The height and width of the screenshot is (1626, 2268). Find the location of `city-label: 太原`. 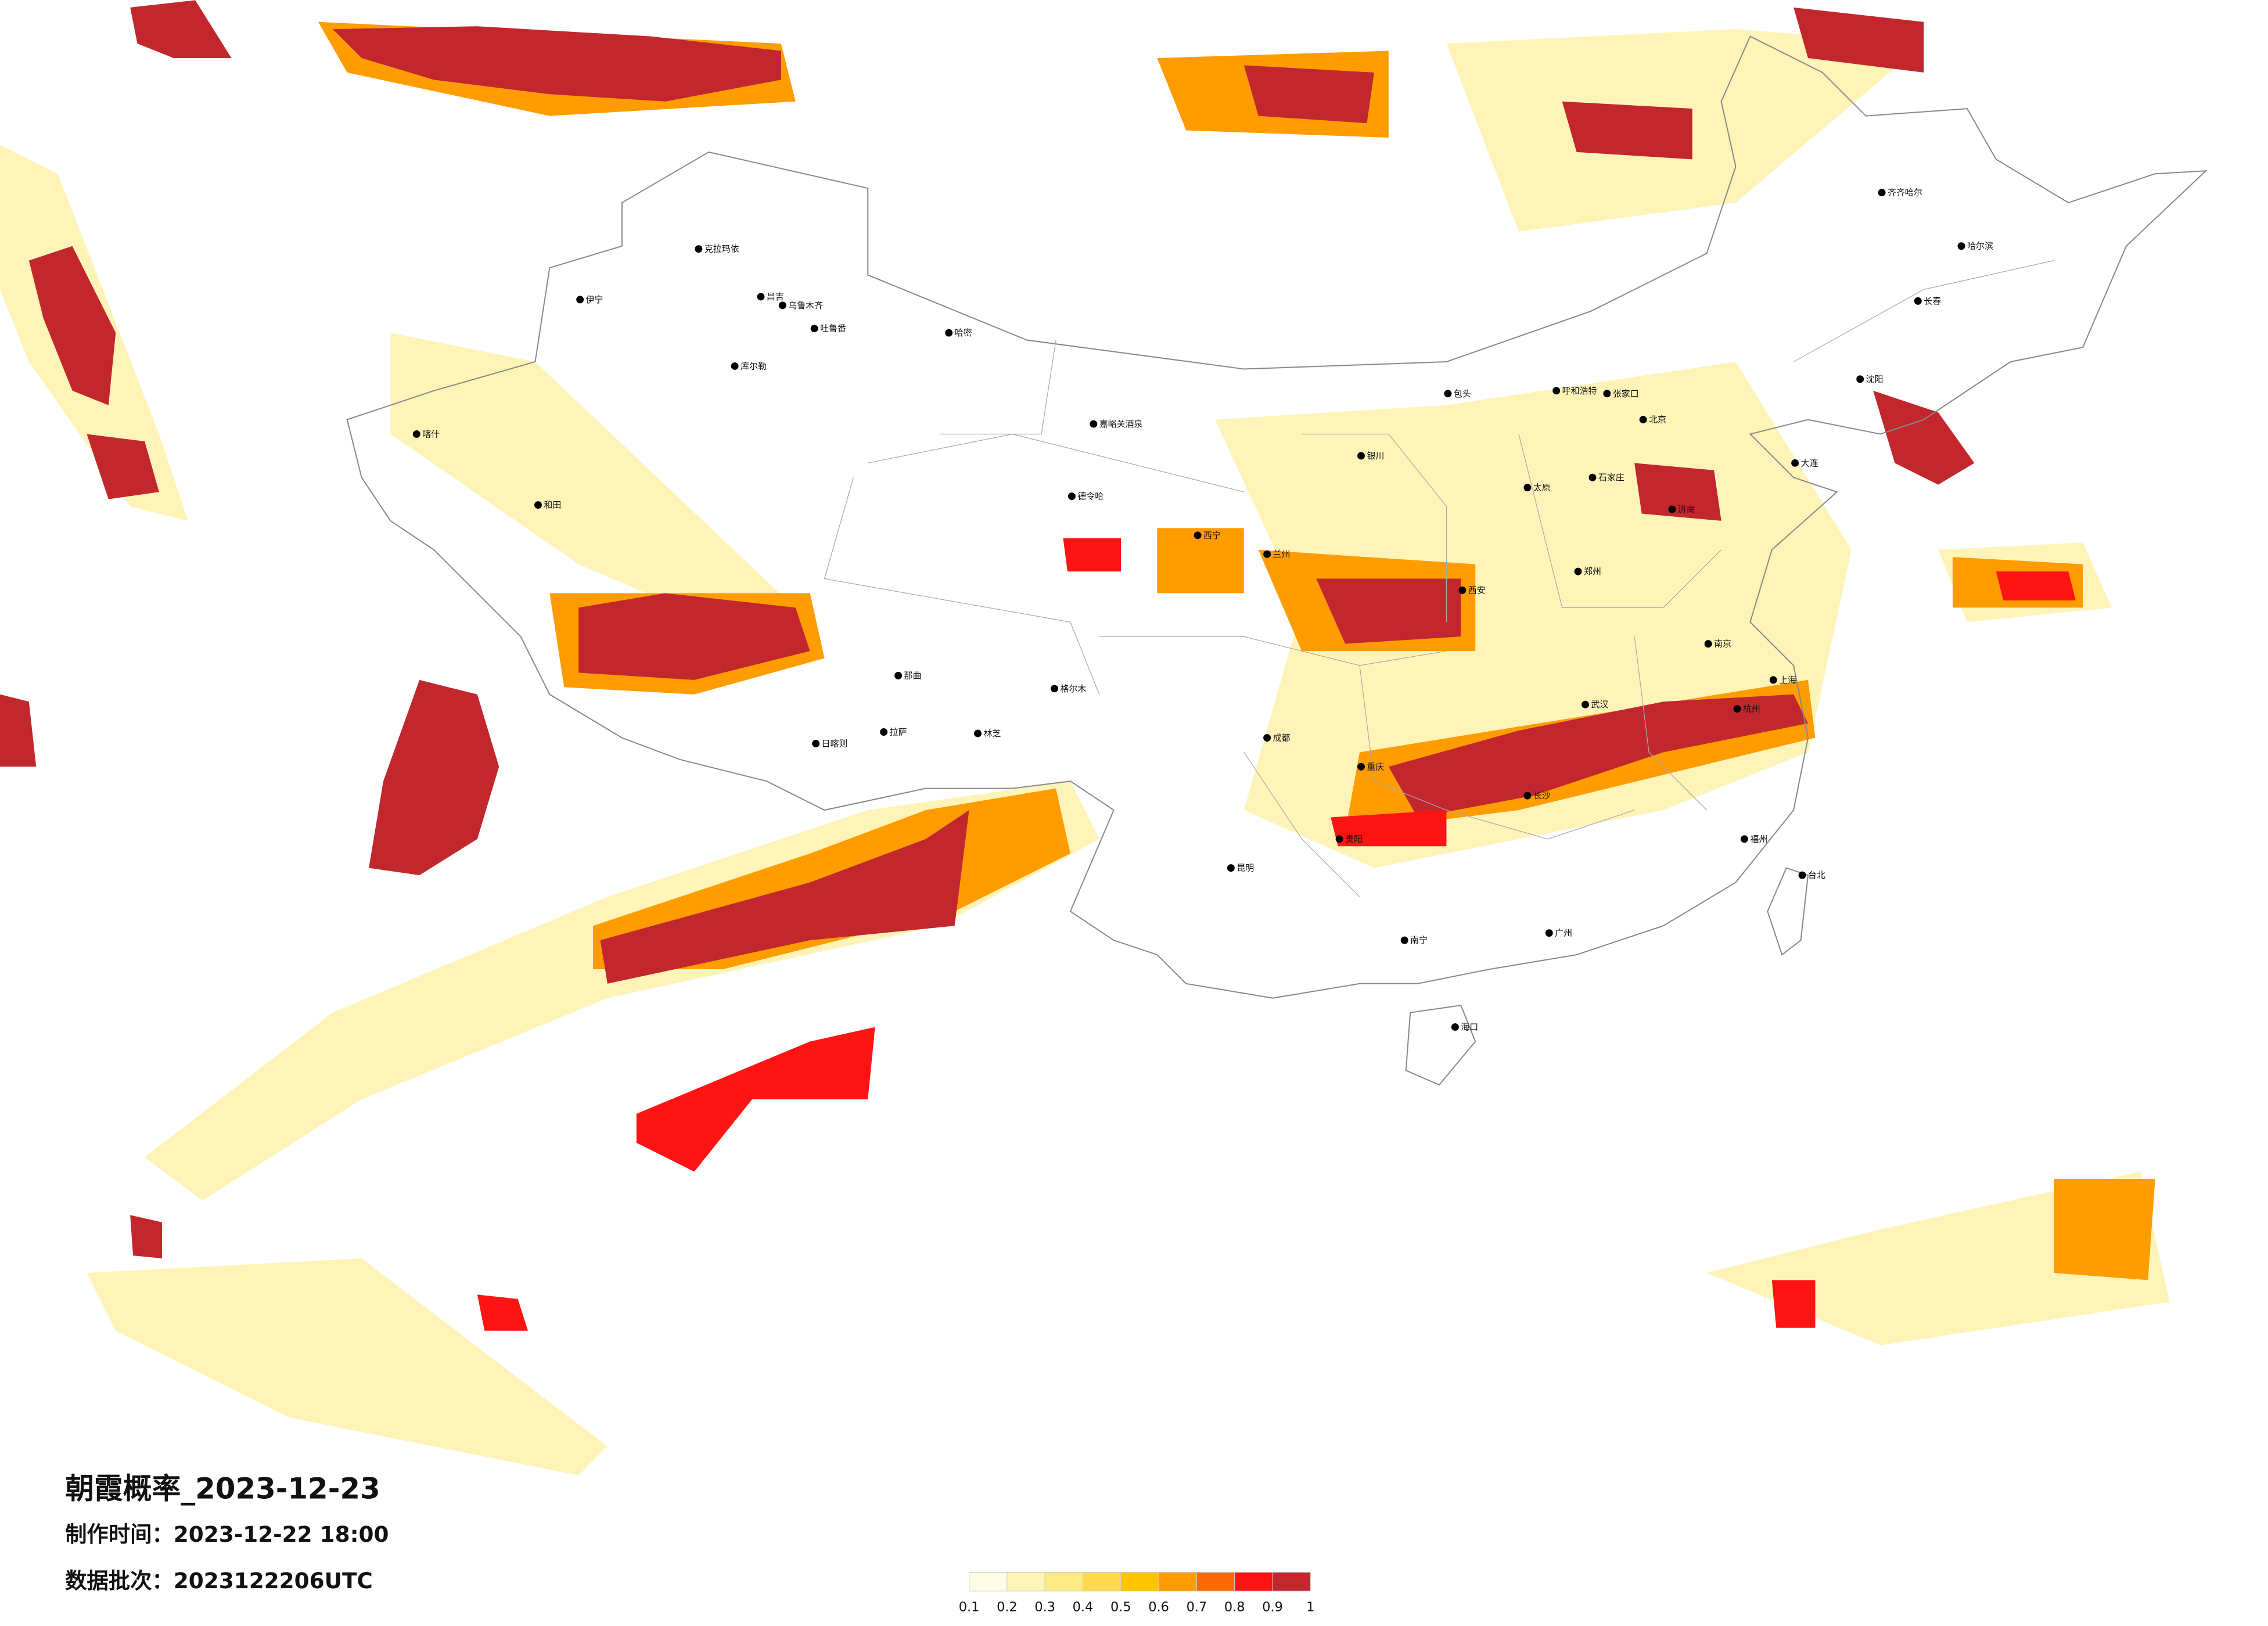

city-label: 太原 is located at coordinates (1542, 488).